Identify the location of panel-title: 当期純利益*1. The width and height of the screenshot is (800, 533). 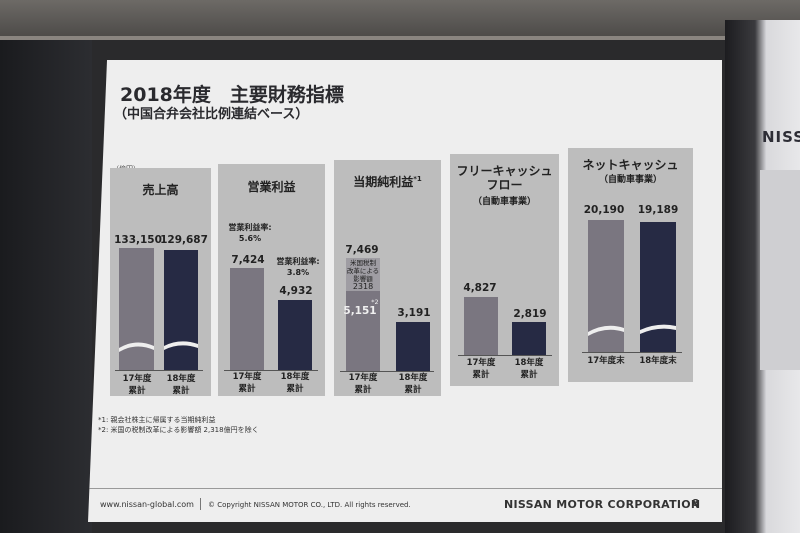
(387, 181).